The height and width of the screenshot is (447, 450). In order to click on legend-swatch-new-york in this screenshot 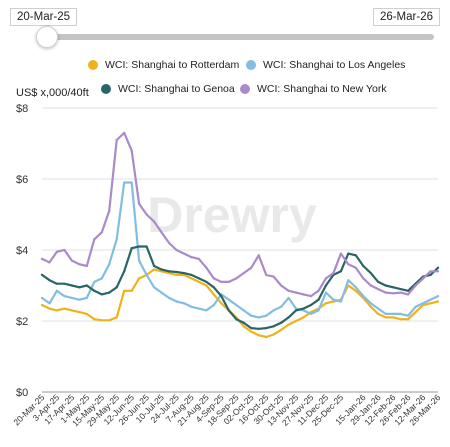, I will do `click(245, 89)`.